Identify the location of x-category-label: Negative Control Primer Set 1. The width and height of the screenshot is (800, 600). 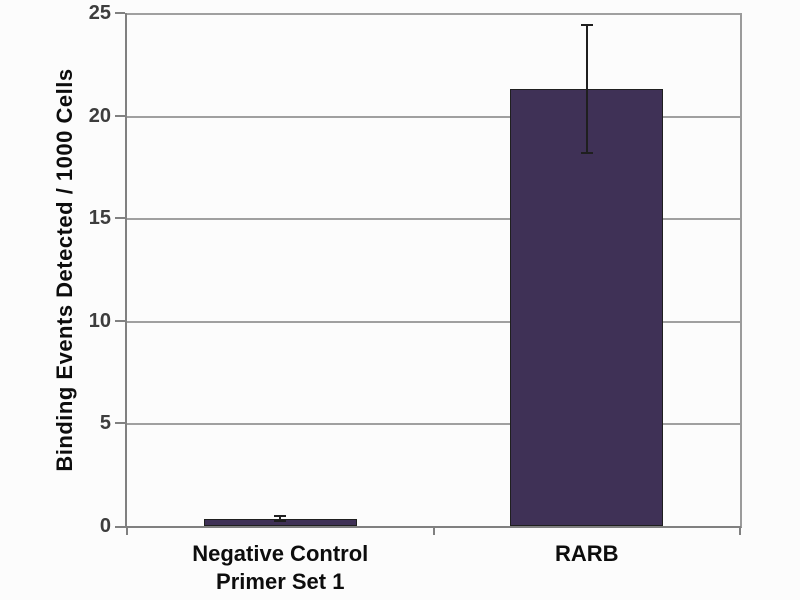
(280, 567).